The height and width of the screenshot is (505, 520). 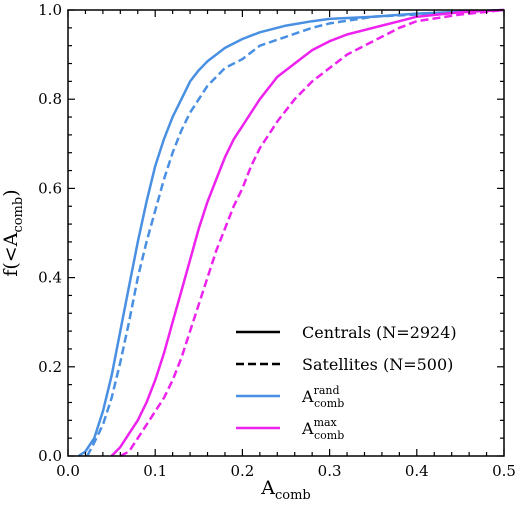 I want to click on y-axis-title-prefix: f(<A, so click(x=11, y=254).